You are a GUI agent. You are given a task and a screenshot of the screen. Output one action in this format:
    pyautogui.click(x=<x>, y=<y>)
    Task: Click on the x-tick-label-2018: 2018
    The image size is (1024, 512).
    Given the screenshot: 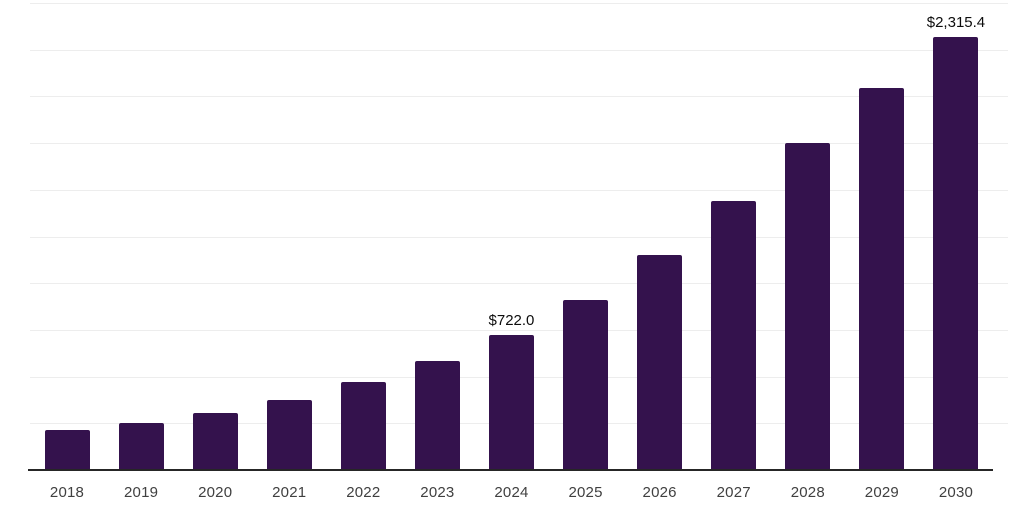 What is the action you would take?
    pyautogui.click(x=67, y=492)
    